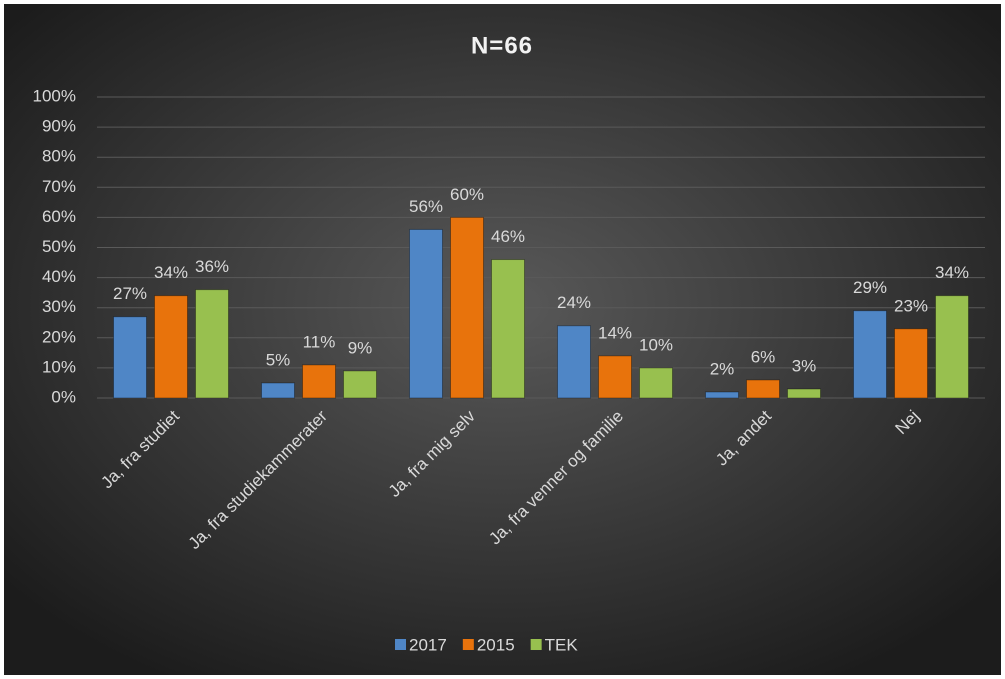  Describe the element at coordinates (319, 341) in the screenshot. I see `data-label: 11%` at that location.